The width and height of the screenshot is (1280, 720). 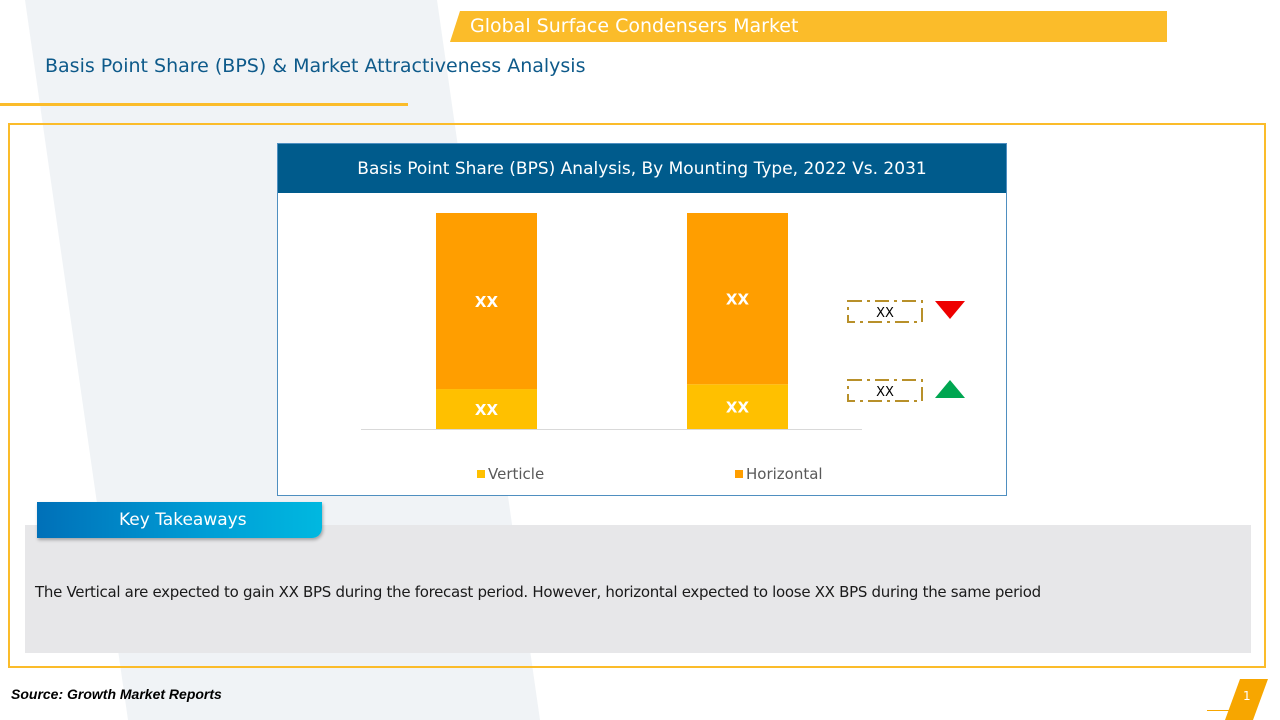 What do you see at coordinates (183, 520) in the screenshot?
I see `key-takeaways-label: Key Takeaways` at bounding box center [183, 520].